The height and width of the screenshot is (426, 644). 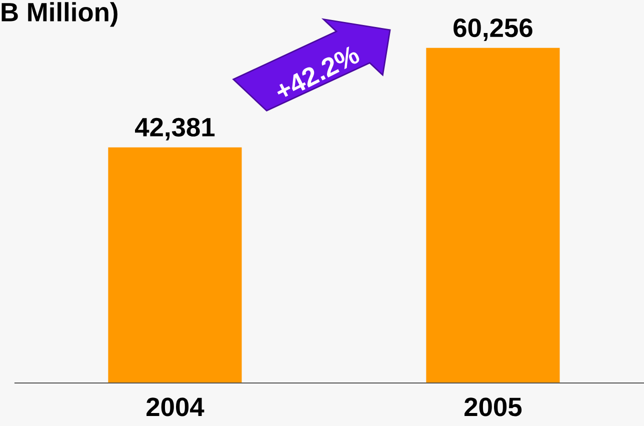 I want to click on x-tick-label: 2004, so click(x=175, y=407).